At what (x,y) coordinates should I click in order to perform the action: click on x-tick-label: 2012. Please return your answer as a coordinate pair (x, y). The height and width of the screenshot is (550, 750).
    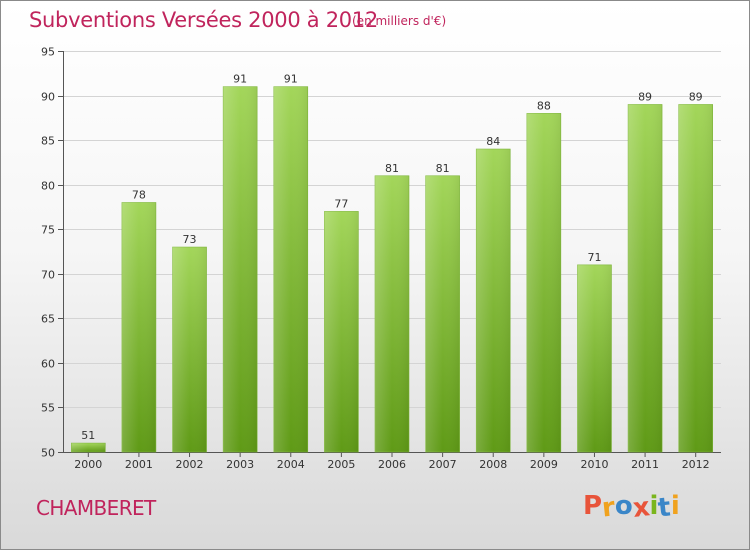
    Looking at the image, I should click on (696, 464).